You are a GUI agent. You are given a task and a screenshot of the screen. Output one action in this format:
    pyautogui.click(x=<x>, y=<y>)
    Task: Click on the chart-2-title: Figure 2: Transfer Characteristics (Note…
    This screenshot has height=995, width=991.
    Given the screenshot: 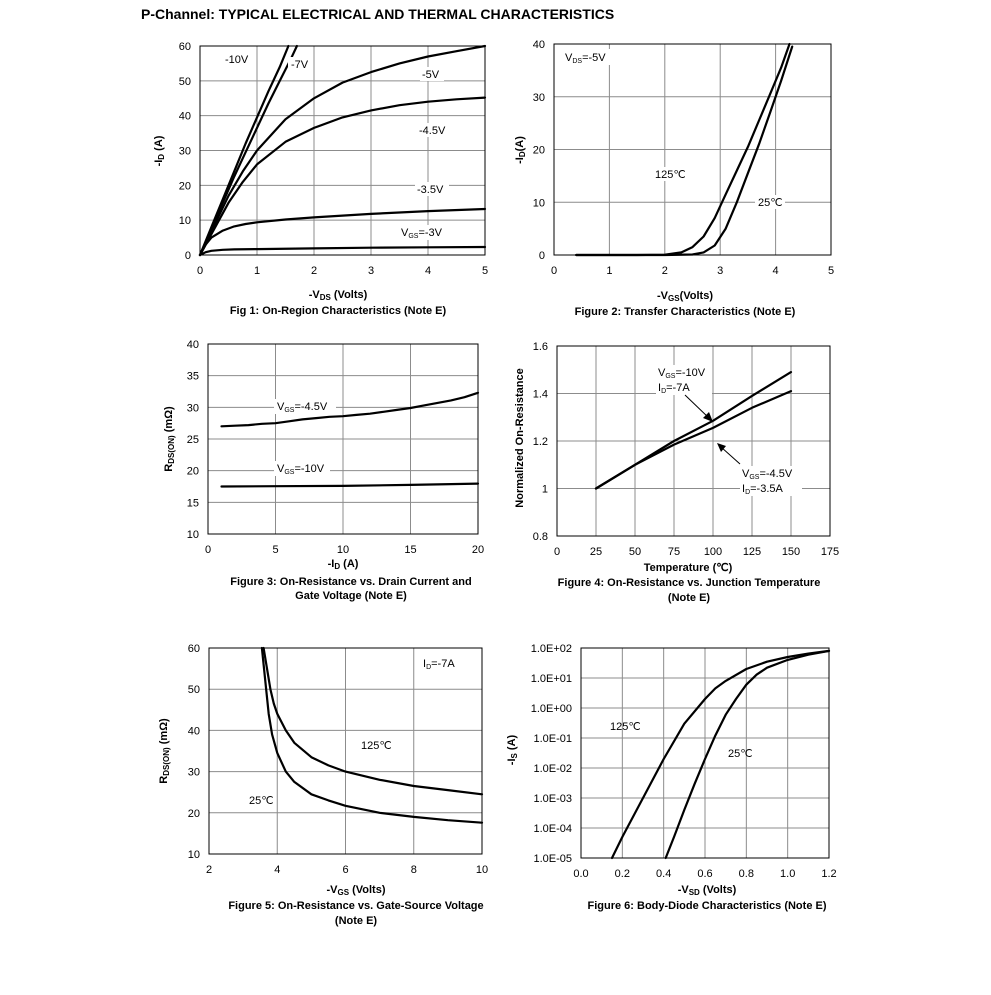 What is the action you would take?
    pyautogui.click(x=685, y=312)
    